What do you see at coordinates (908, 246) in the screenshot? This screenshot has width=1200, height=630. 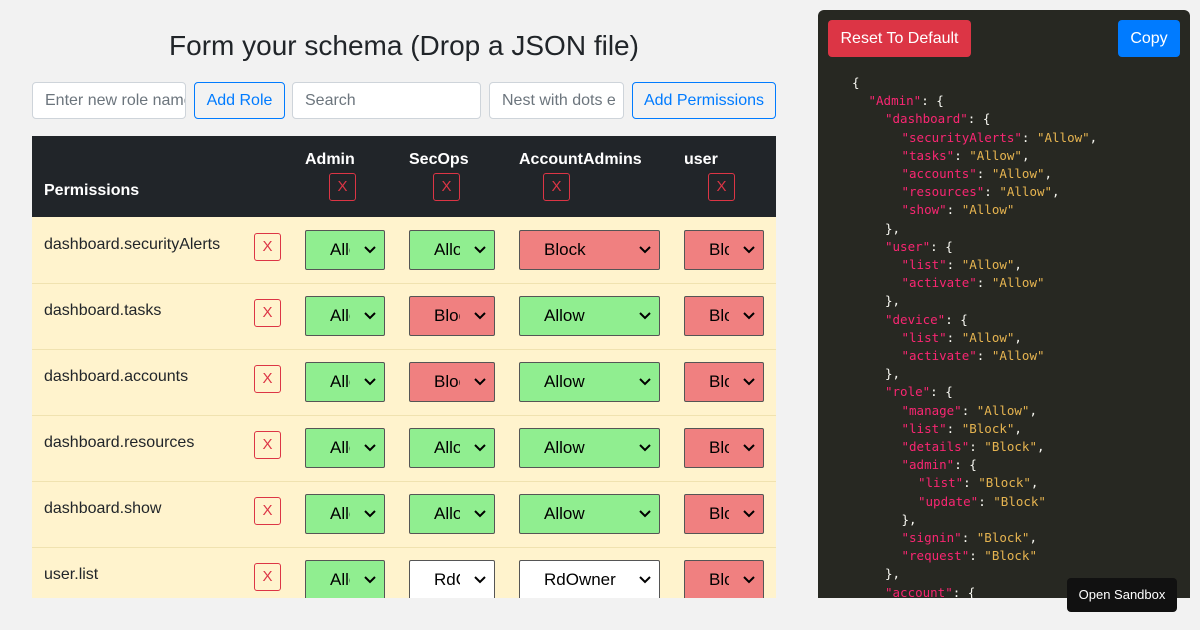 I see `json-key: "user"` at bounding box center [908, 246].